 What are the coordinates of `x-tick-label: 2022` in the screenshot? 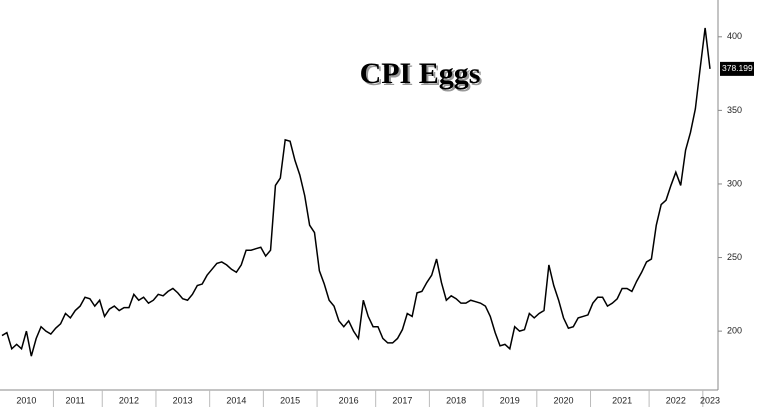 It's located at (676, 400).